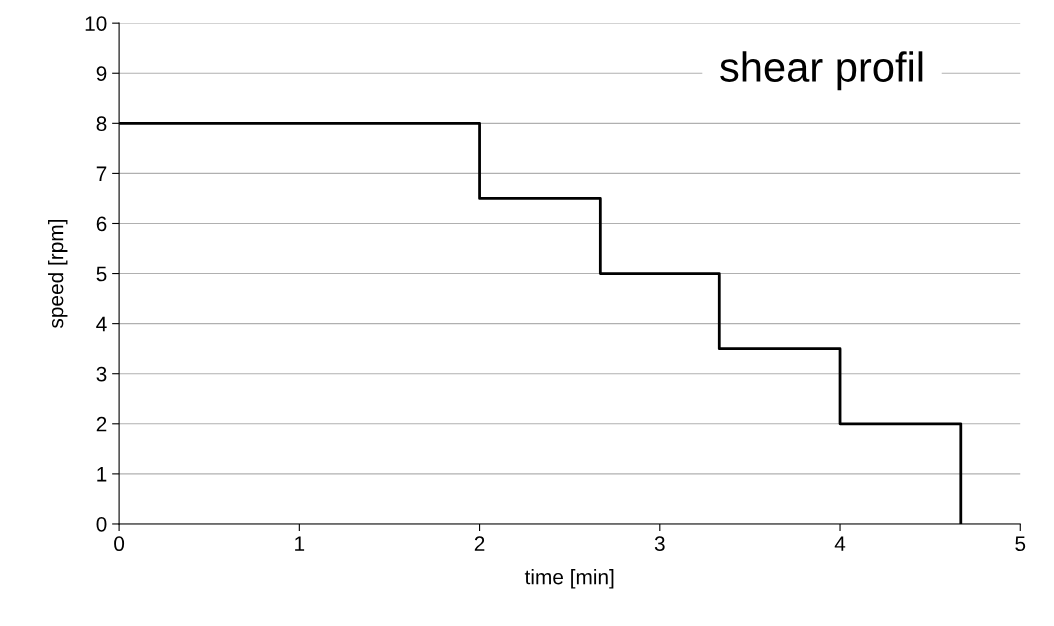 This screenshot has width=1054, height=626. Describe the element at coordinates (101, 173) in the screenshot. I see `y-tick-label: 7` at that location.